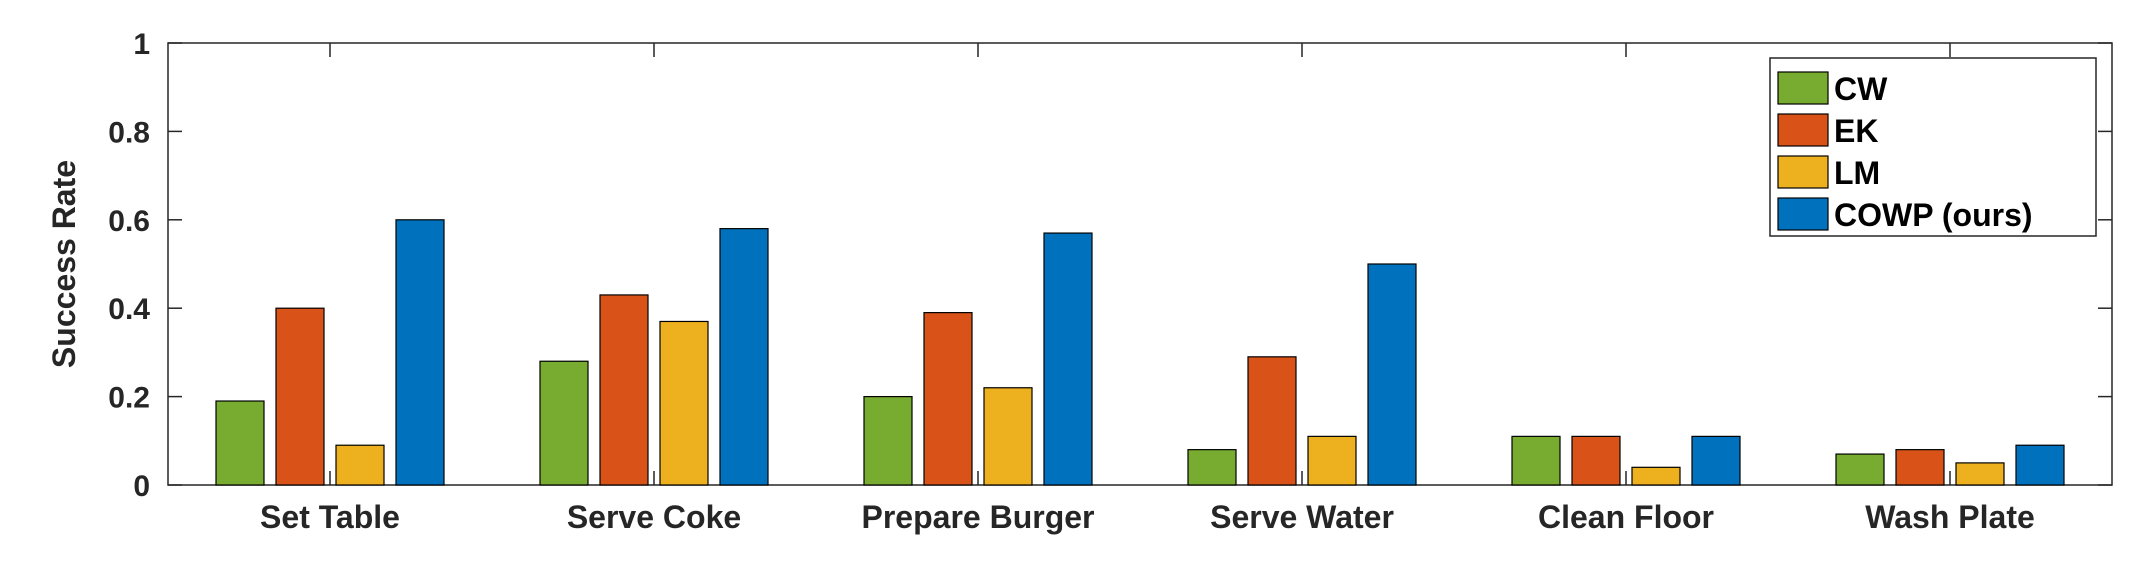  What do you see at coordinates (129, 309) in the screenshot?
I see `y-tick-label: 0.4` at bounding box center [129, 309].